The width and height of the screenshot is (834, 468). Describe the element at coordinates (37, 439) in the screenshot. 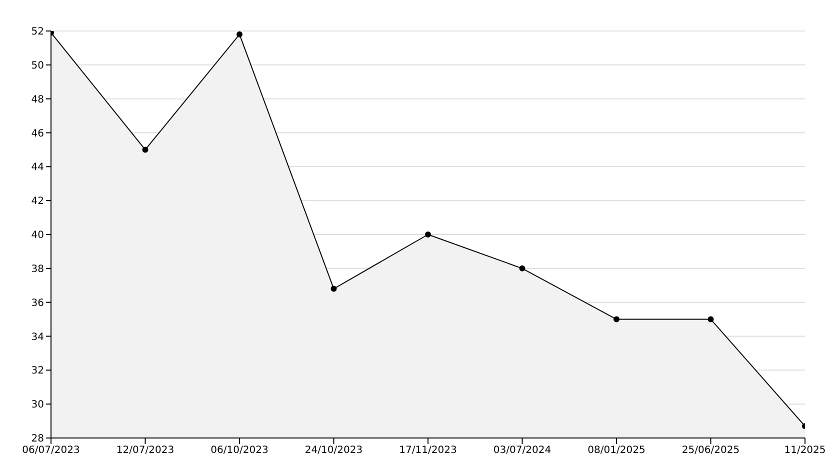

I see `y-tick-label: 28` at that location.